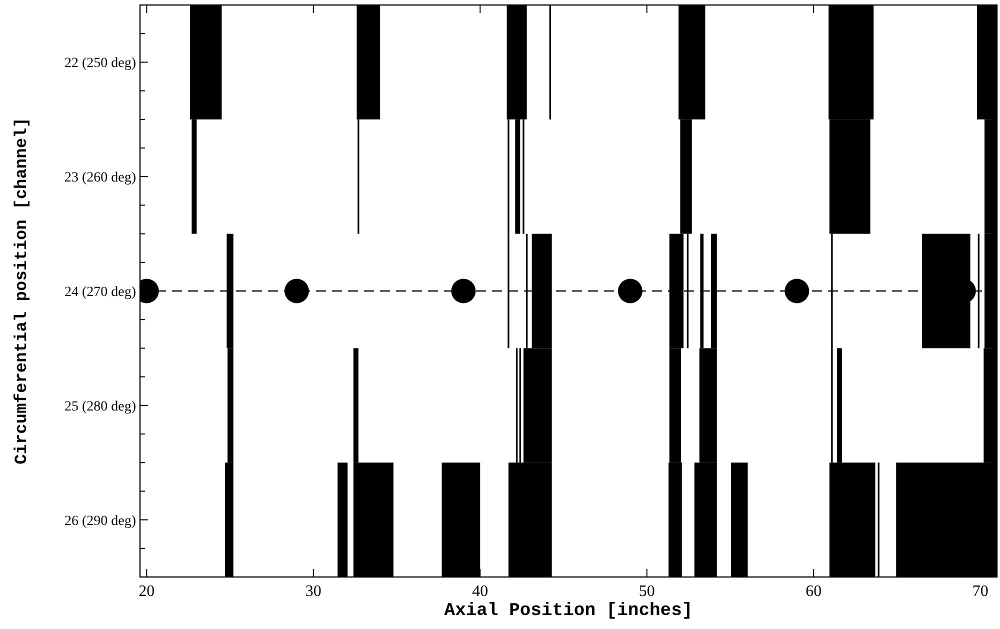 The image size is (1000, 629). Describe the element at coordinates (568, 611) in the screenshot. I see `x-axis-title: Axial Position [inches]` at that location.